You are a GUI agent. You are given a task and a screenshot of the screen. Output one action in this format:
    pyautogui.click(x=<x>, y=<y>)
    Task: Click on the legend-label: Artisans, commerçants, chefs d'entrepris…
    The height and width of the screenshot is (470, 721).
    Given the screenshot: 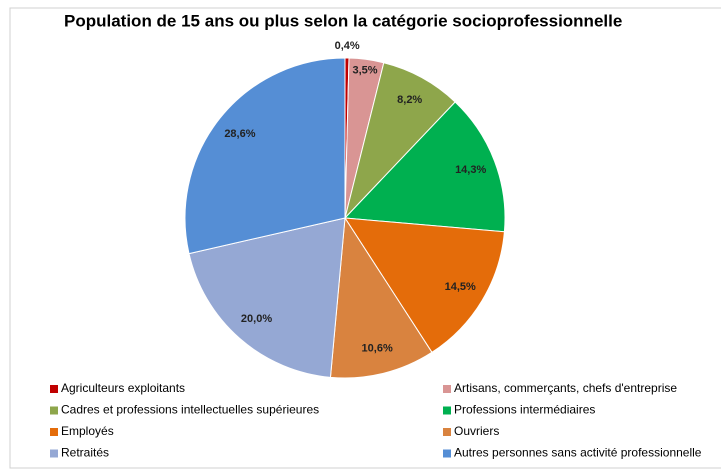 What is the action you would take?
    pyautogui.click(x=565, y=388)
    